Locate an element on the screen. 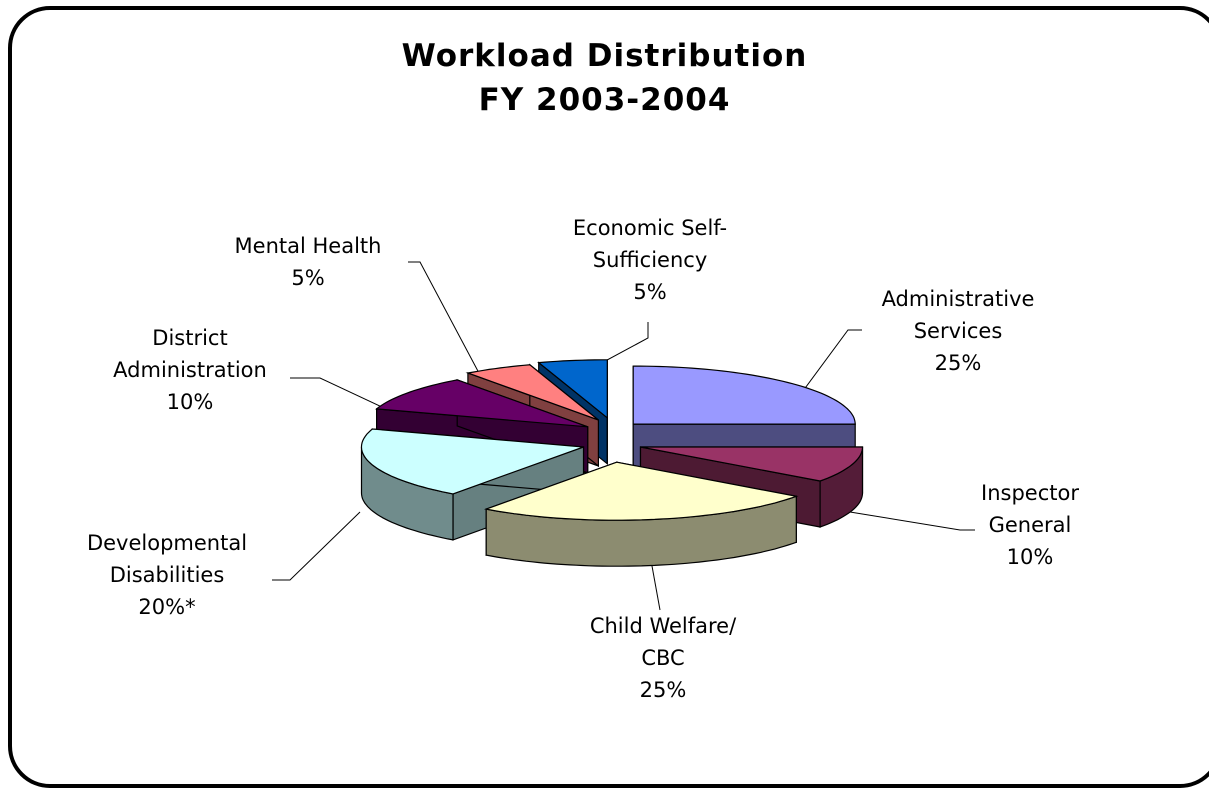 The height and width of the screenshot is (790, 1209). value-label: 20%* is located at coordinates (167, 607).